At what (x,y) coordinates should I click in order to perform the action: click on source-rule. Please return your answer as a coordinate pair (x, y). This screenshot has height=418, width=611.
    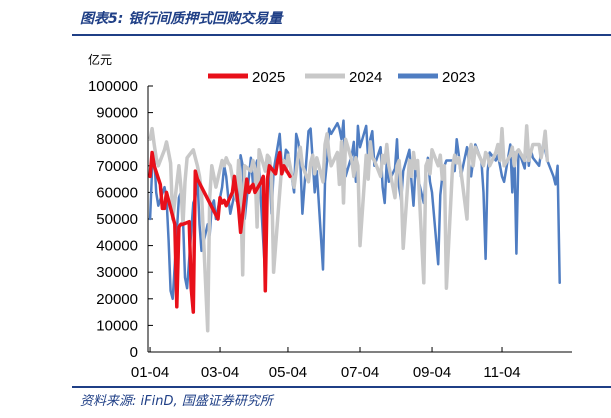
    Looking at the image, I should click on (341, 387).